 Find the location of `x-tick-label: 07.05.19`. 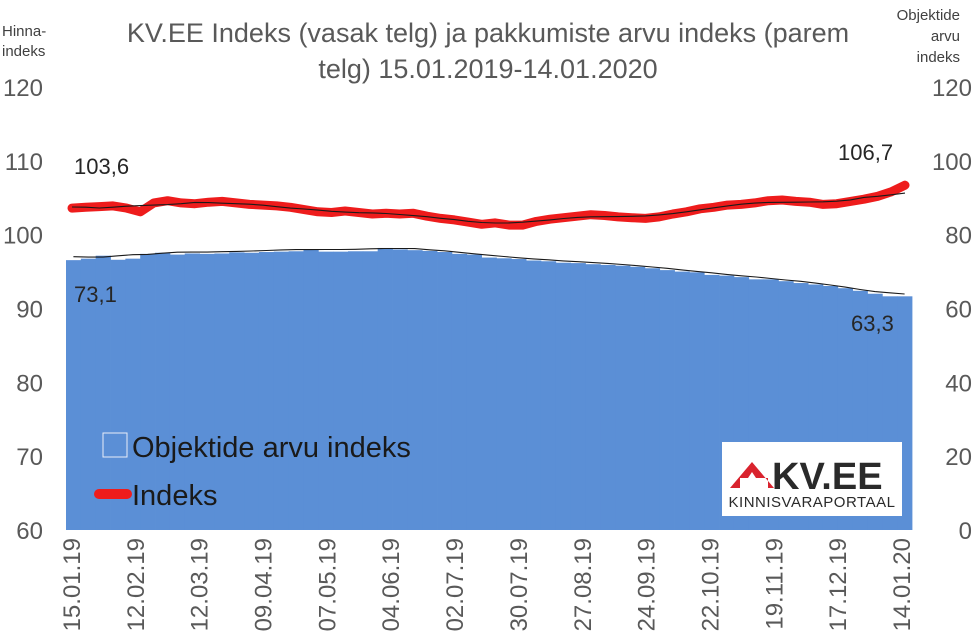

x-tick-label: 07.05.19 is located at coordinates (327, 584).